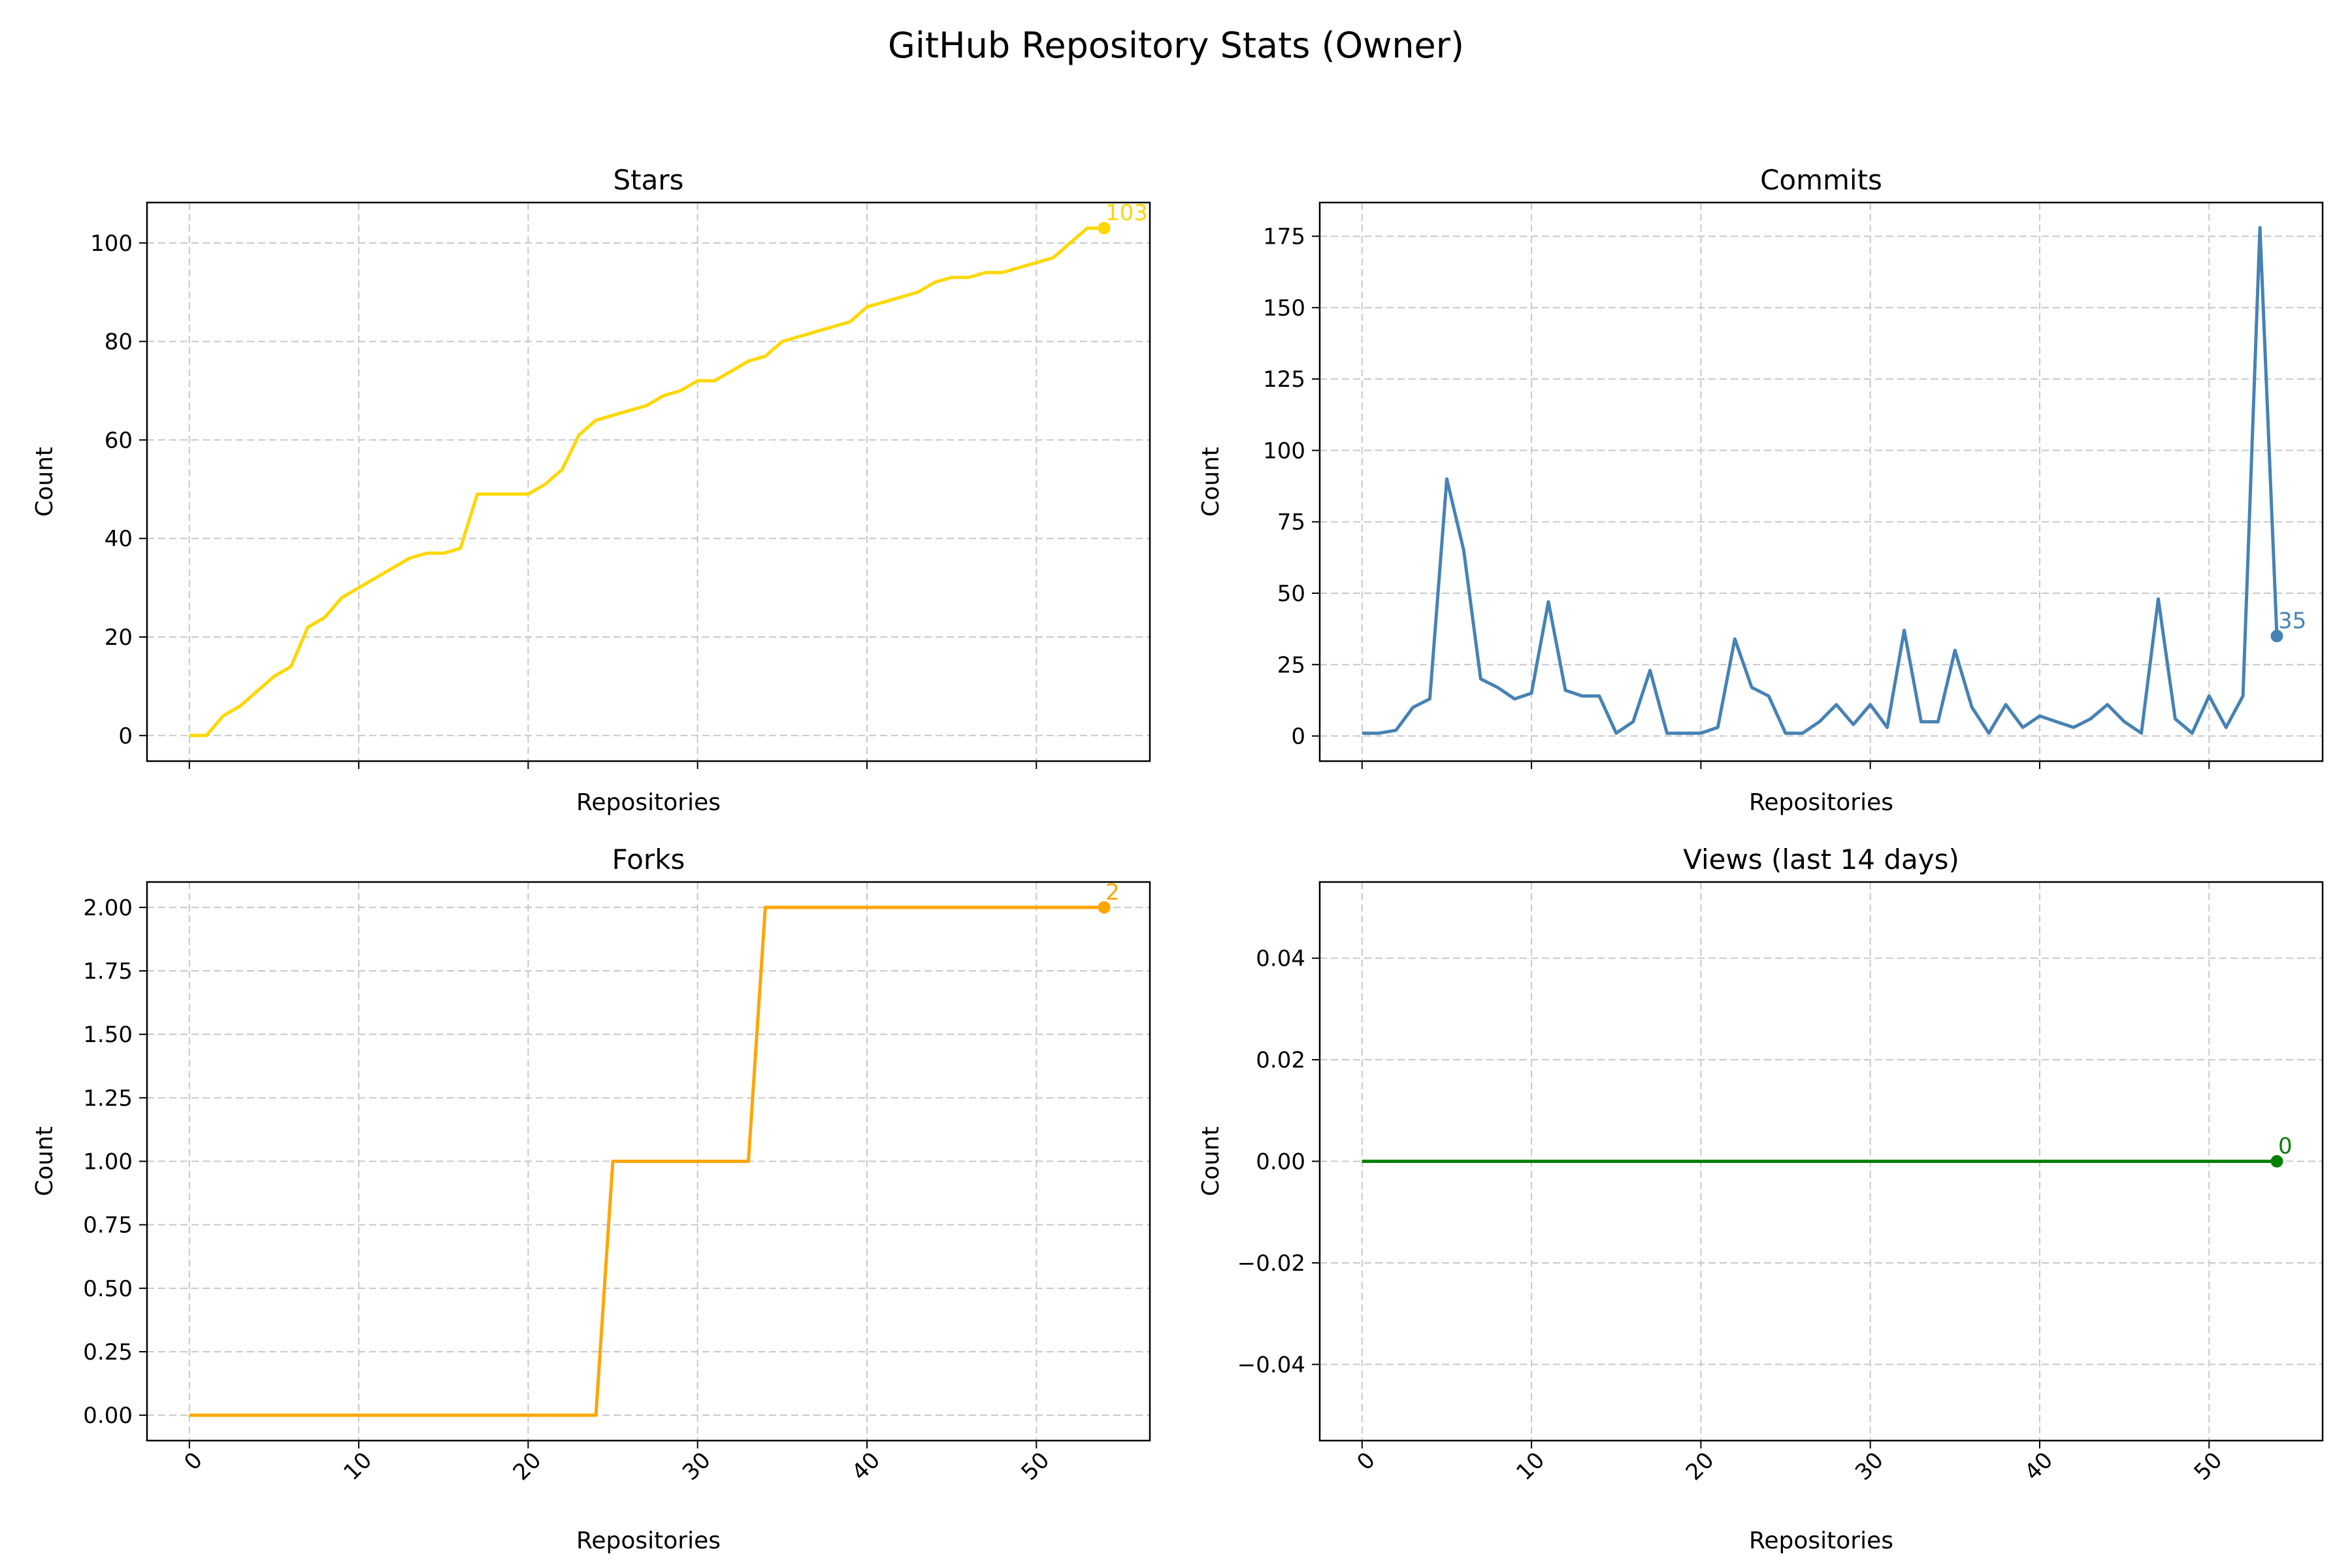 This screenshot has height=1568, width=2352. Describe the element at coordinates (648, 859) in the screenshot. I see `forks-title: Forks` at that location.